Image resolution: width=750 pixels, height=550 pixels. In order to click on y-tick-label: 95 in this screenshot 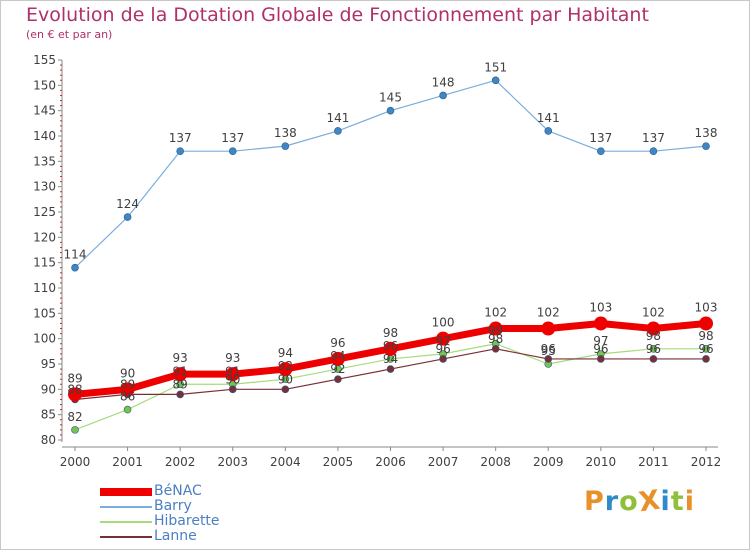, I will do `click(48, 364)`.